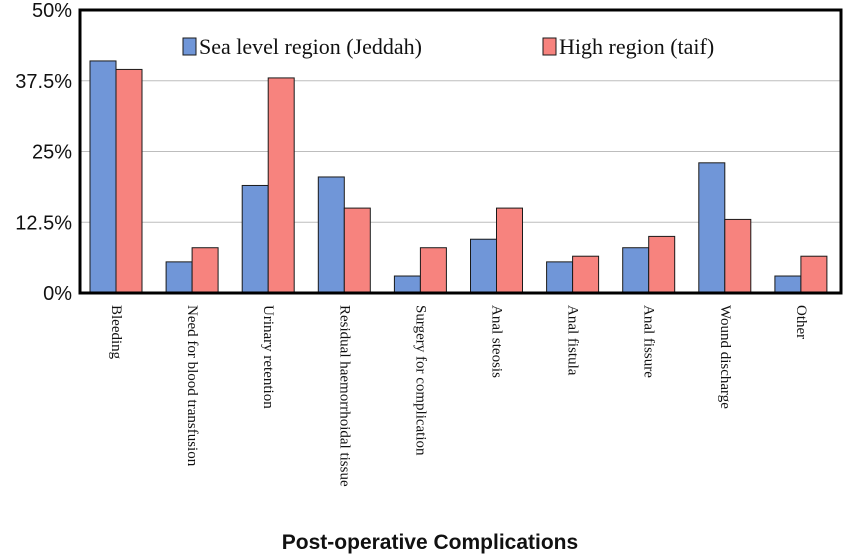 This screenshot has height=558, width=850. What do you see at coordinates (192, 386) in the screenshot?
I see `x-category-label: Need for blood transfusion` at bounding box center [192, 386].